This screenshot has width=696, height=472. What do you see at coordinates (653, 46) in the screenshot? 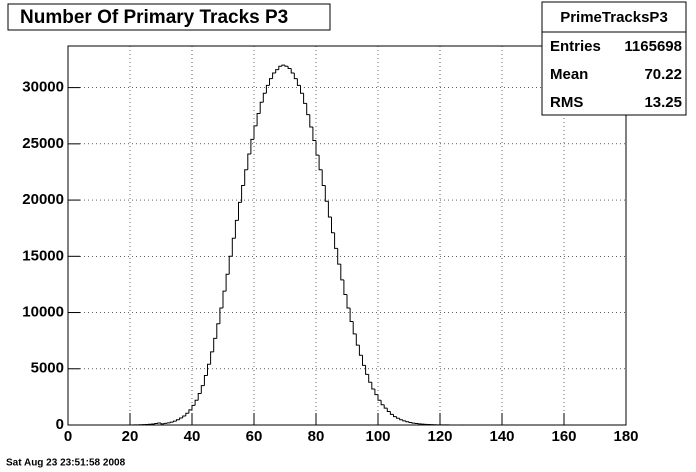
I see `stats-value: 1165698` at bounding box center [653, 46].